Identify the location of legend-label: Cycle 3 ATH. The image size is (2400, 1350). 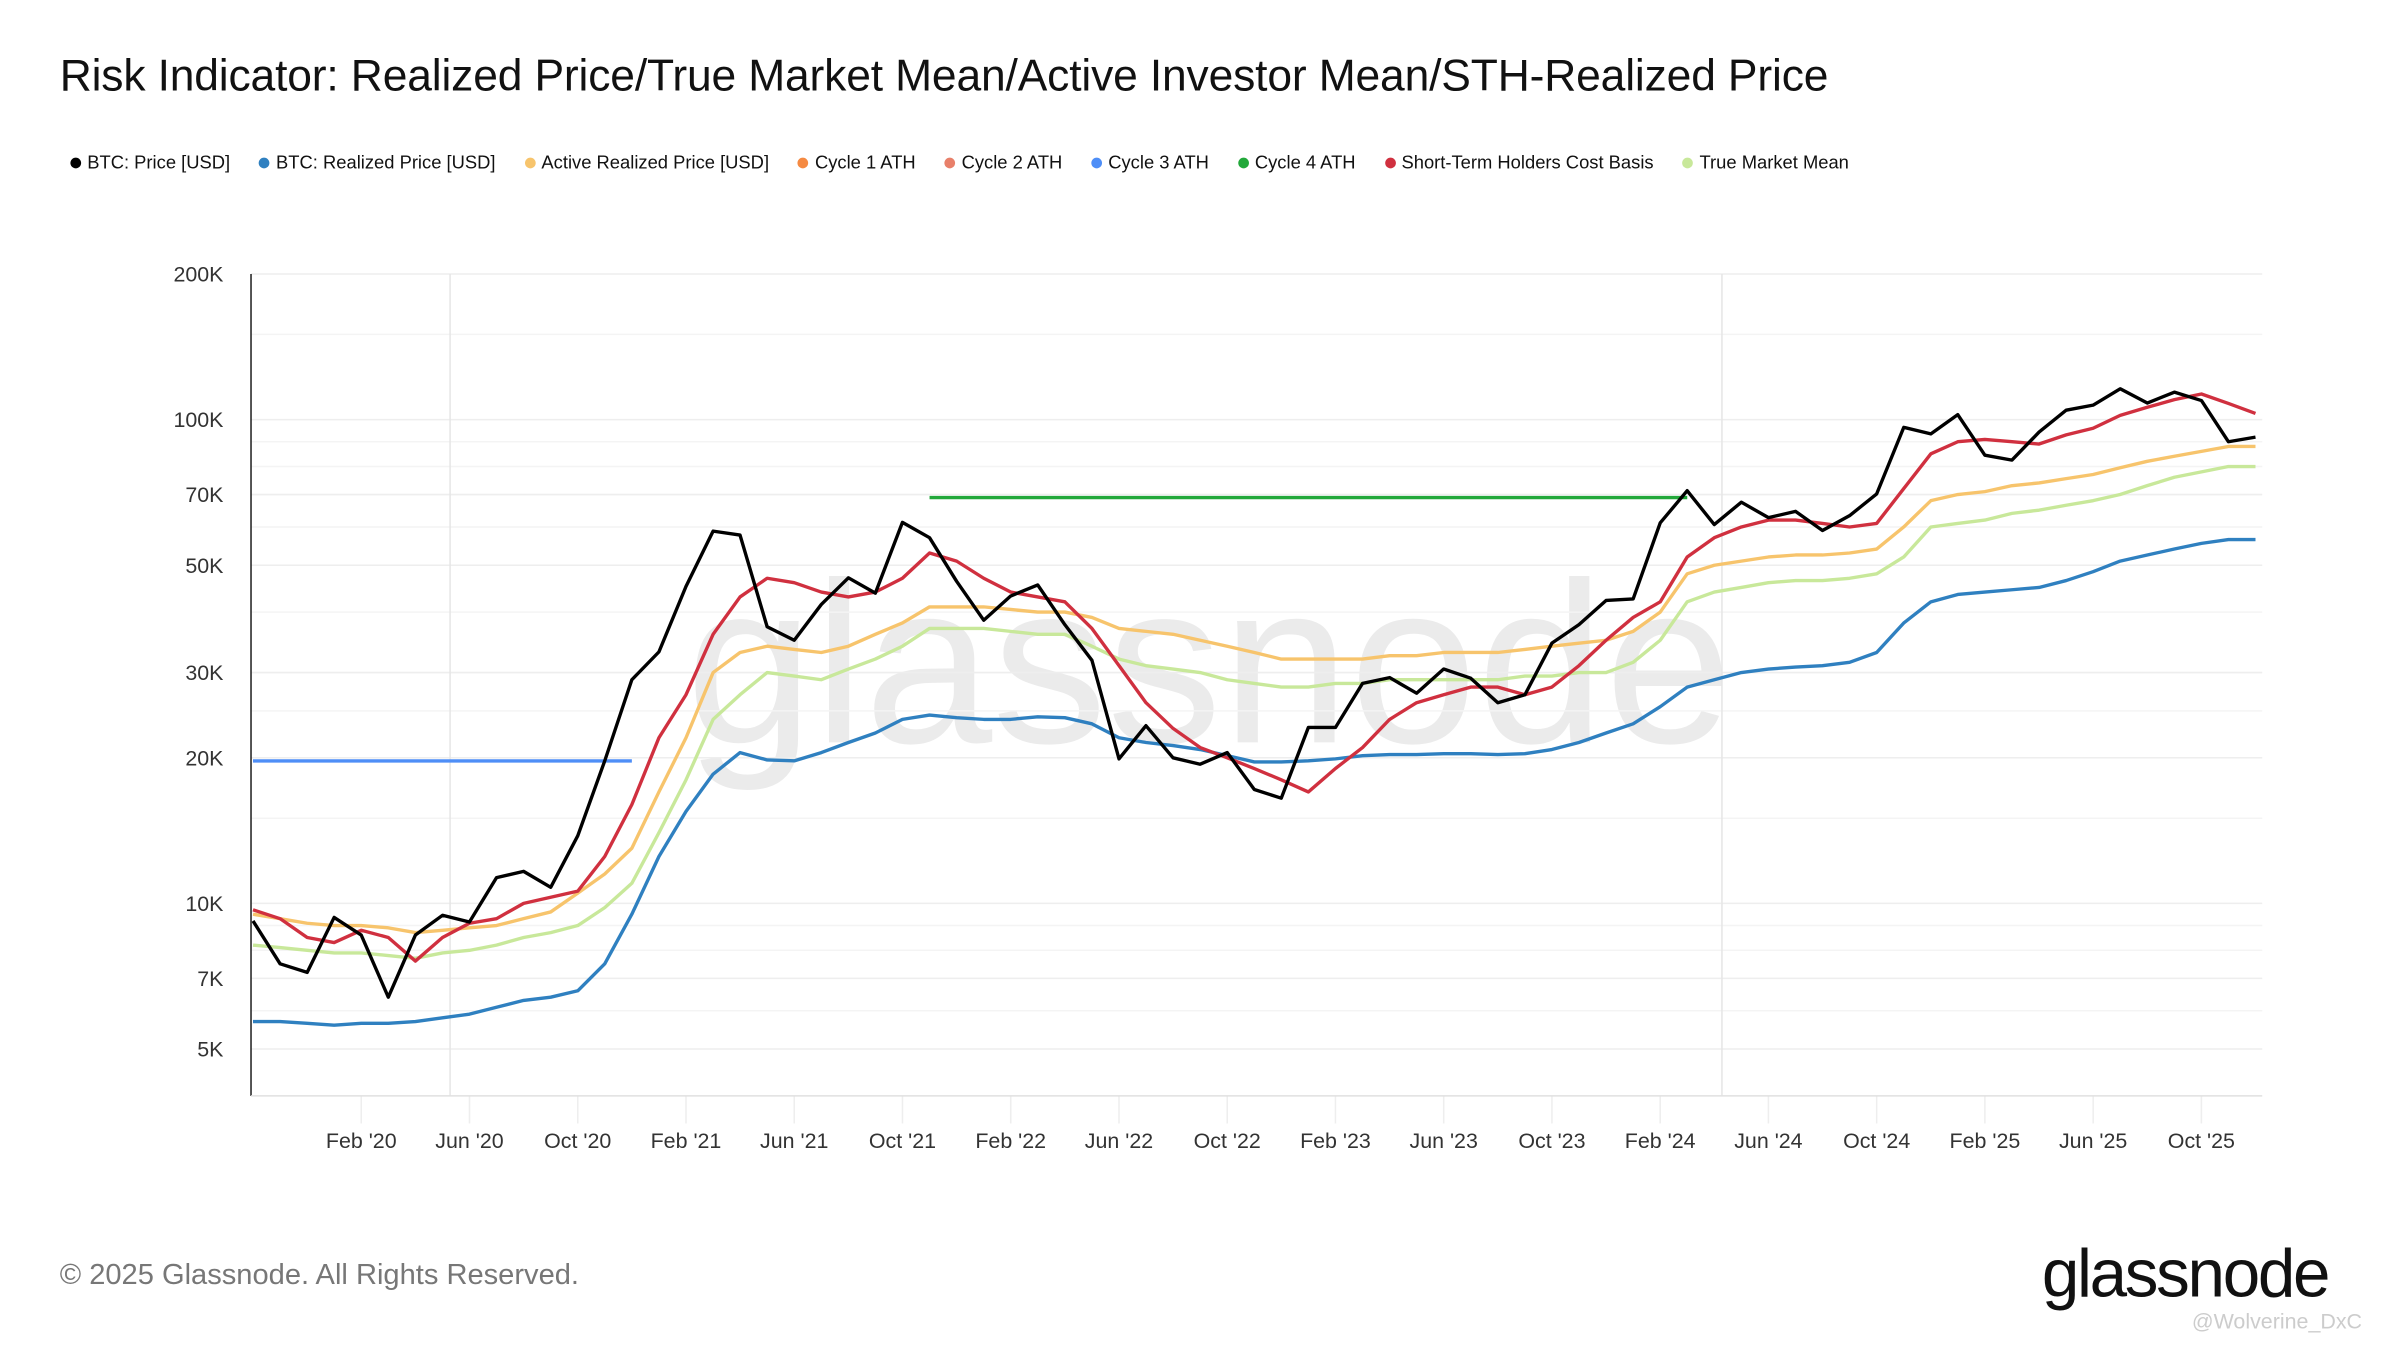
(1158, 162).